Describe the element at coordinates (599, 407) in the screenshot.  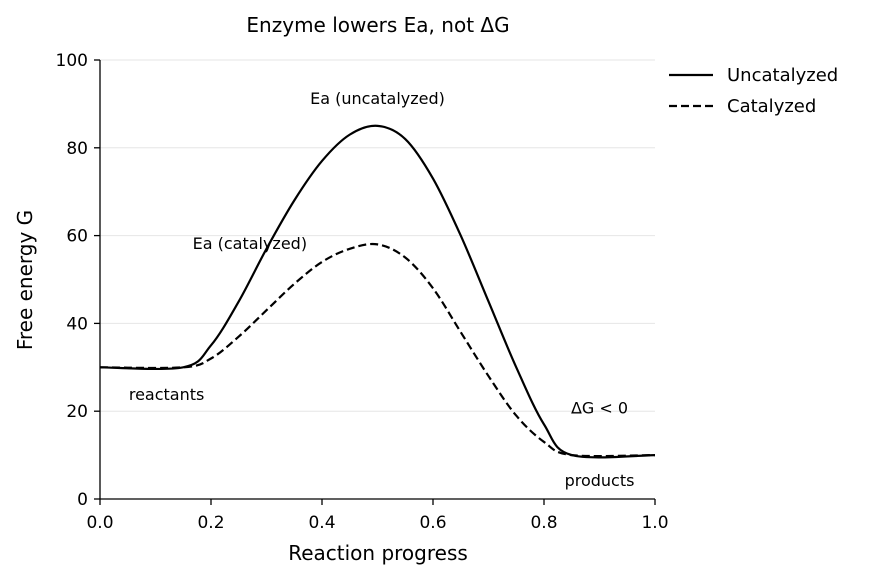
I see `annotation: ΔG < 0` at that location.